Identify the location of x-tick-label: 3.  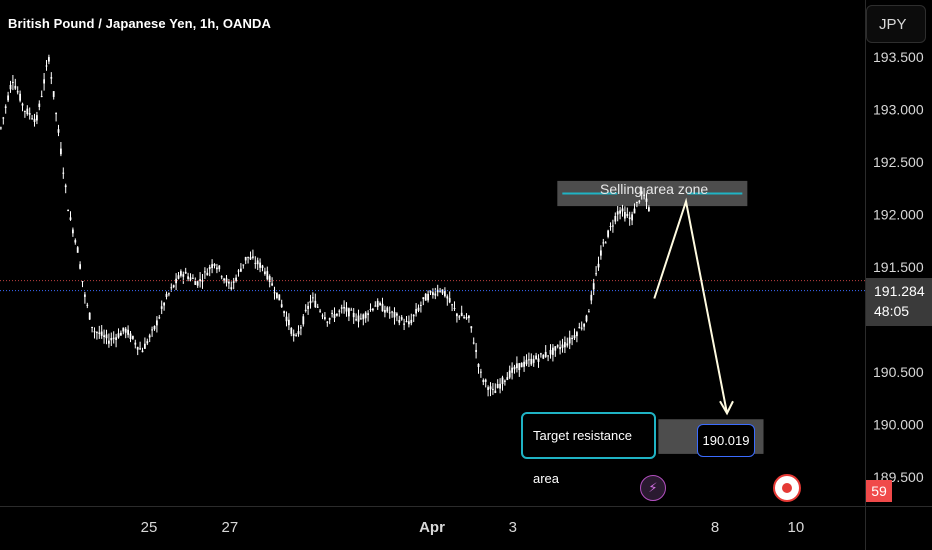
(513, 527).